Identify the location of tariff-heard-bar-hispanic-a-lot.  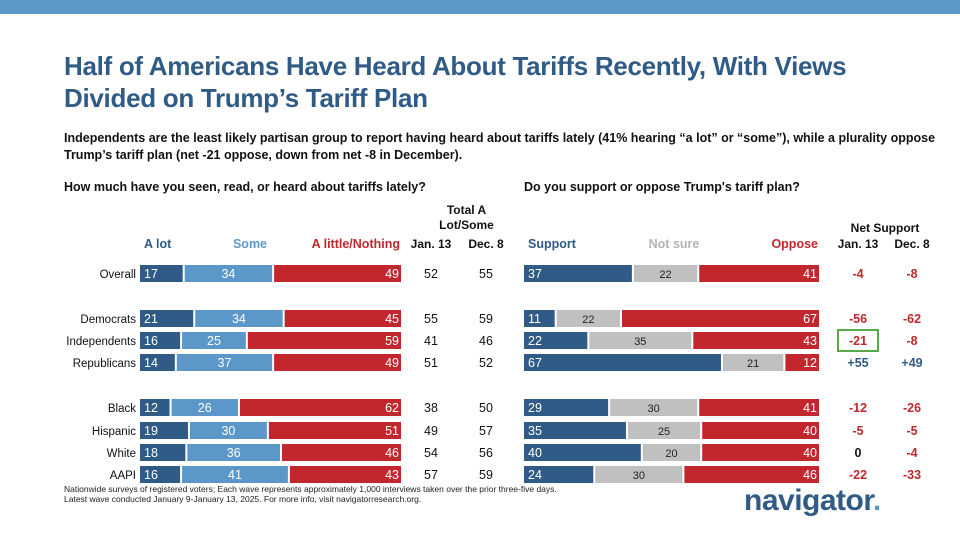
(164, 430).